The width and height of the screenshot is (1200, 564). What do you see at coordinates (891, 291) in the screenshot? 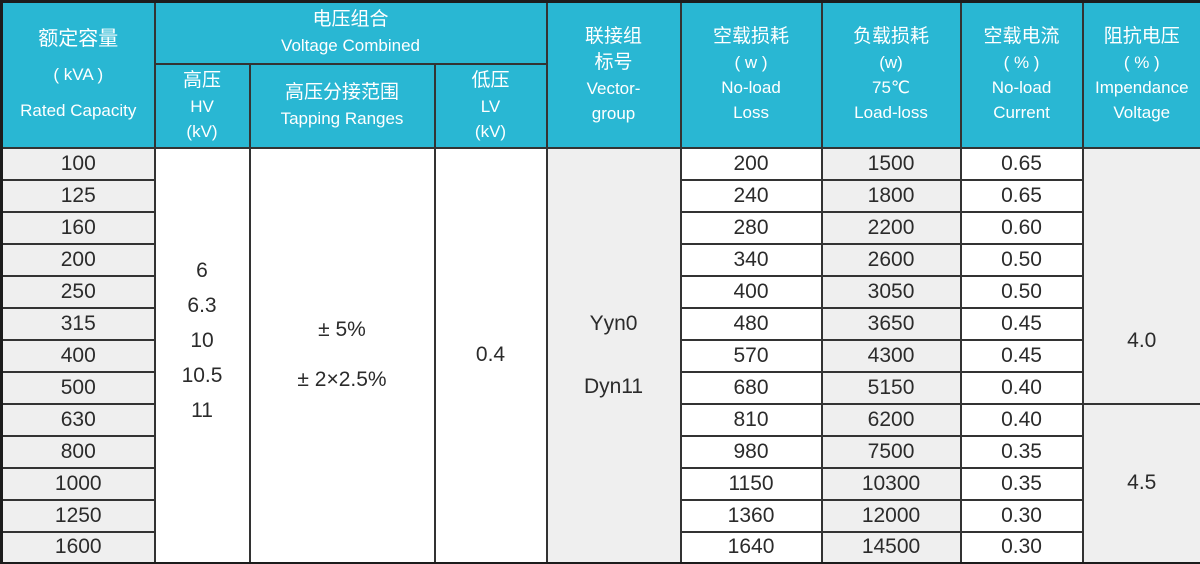
I see `load-loss-cell: 3050` at bounding box center [891, 291].